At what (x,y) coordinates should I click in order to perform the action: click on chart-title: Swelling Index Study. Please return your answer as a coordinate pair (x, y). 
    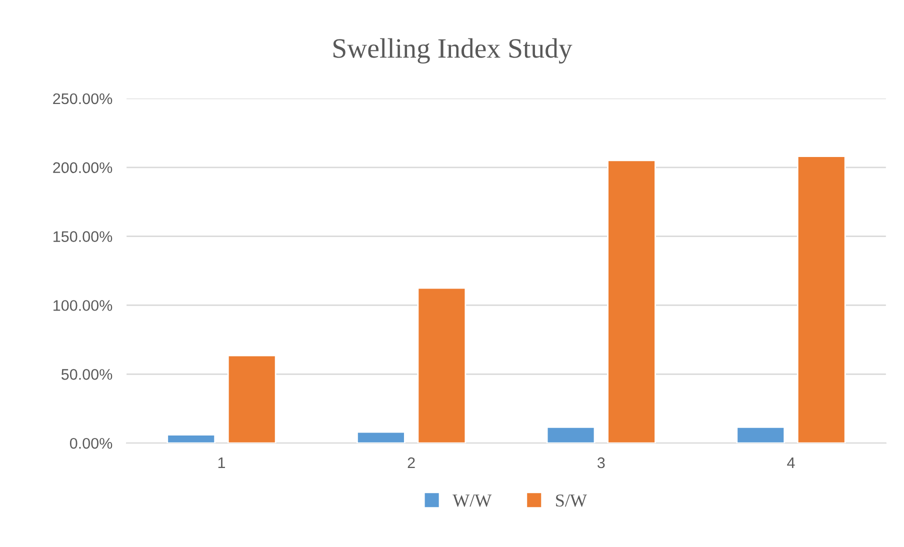
    Looking at the image, I should click on (452, 51).